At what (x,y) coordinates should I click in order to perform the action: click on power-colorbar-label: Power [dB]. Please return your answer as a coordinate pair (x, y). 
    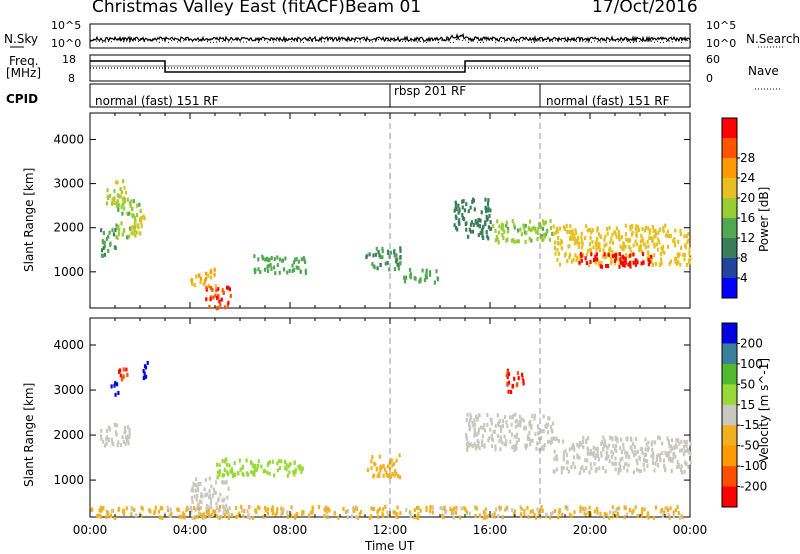
    Looking at the image, I should click on (764, 219).